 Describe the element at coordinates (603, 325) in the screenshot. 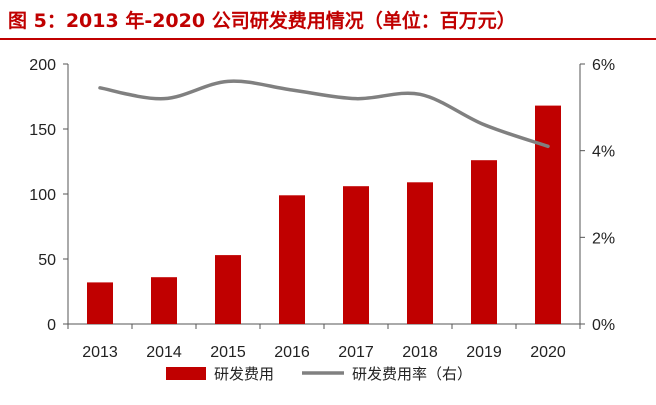

I see `y-right-tick-label: 0%` at that location.